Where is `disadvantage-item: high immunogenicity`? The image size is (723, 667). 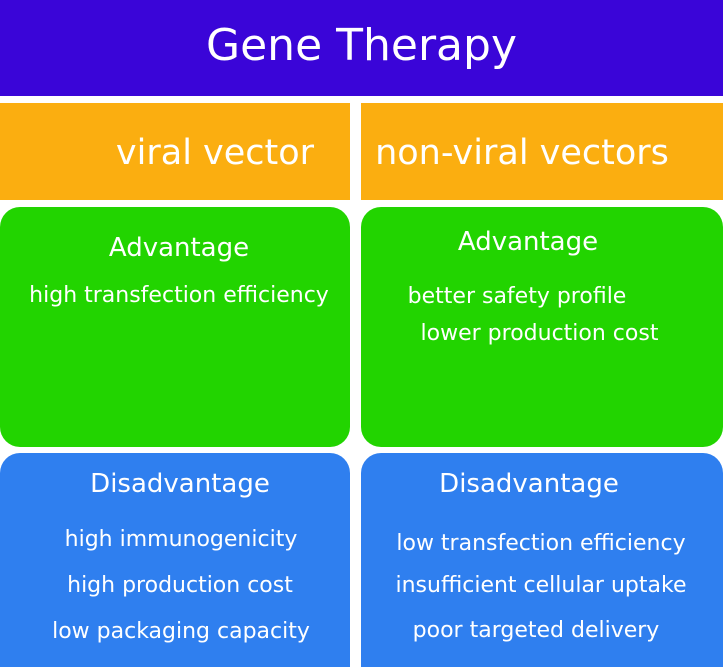
disadvantage-item: high immunogenicity is located at coordinates (181, 539).